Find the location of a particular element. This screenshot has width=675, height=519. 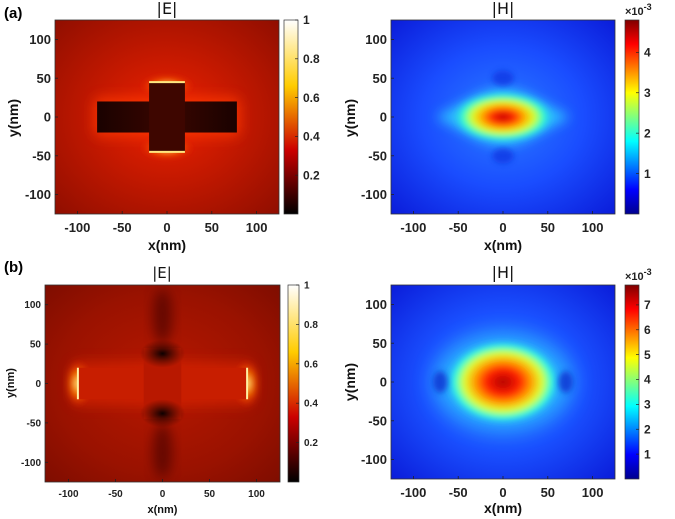

dark-streak-bottom is located at coordinates (162, 450).